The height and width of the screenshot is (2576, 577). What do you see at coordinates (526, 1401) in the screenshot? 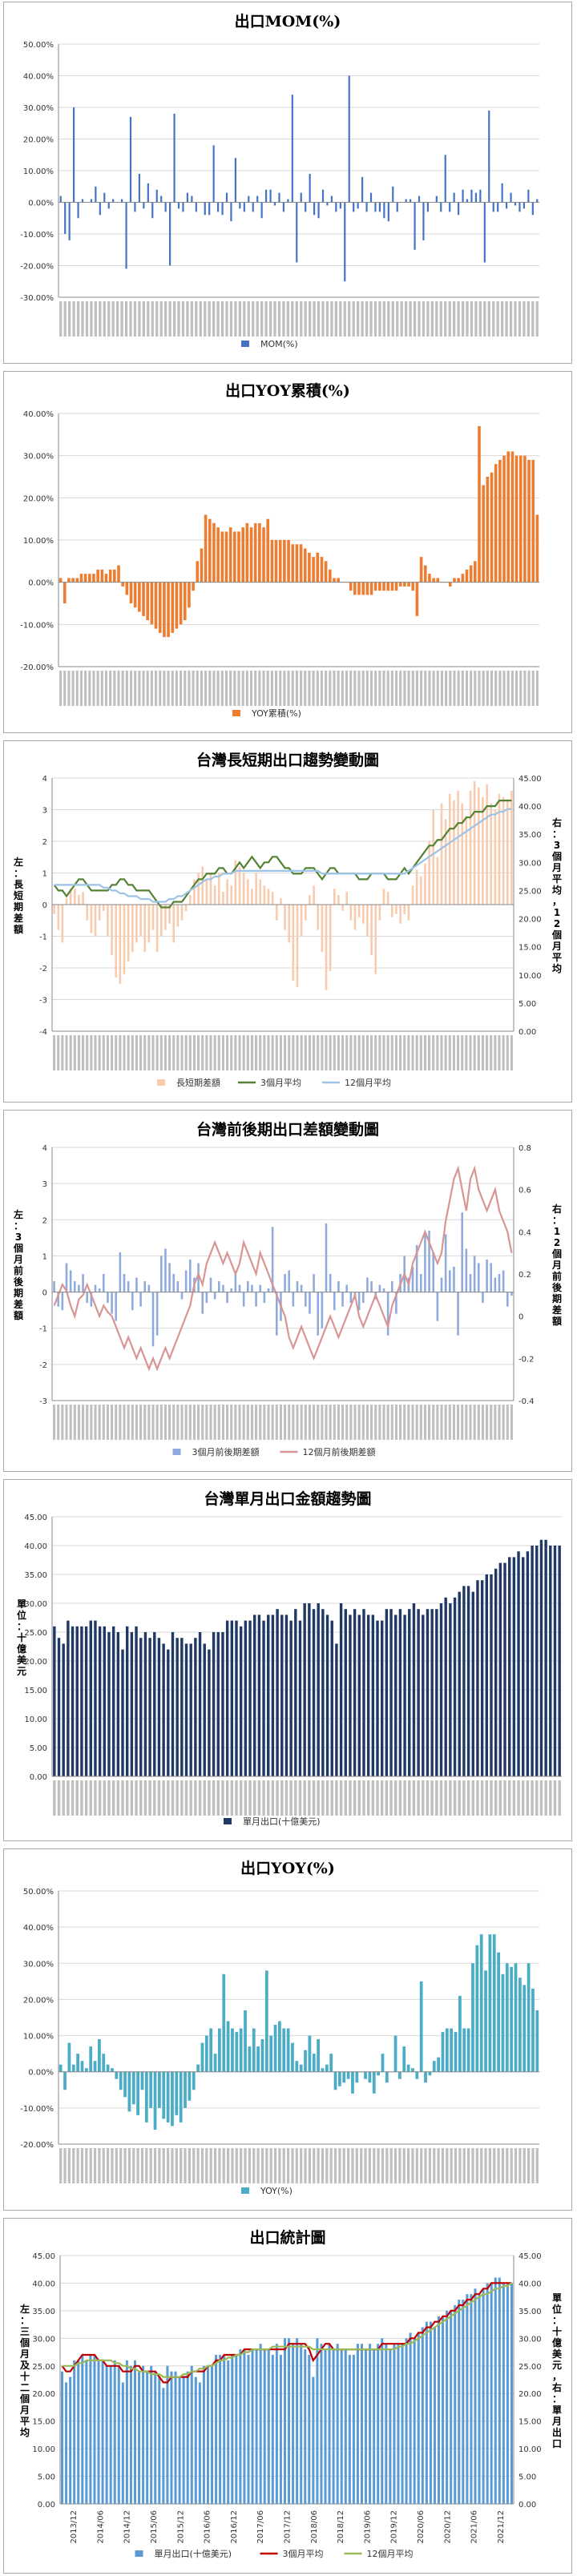
I see `y-right-tick-label: -0.4` at bounding box center [526, 1401].